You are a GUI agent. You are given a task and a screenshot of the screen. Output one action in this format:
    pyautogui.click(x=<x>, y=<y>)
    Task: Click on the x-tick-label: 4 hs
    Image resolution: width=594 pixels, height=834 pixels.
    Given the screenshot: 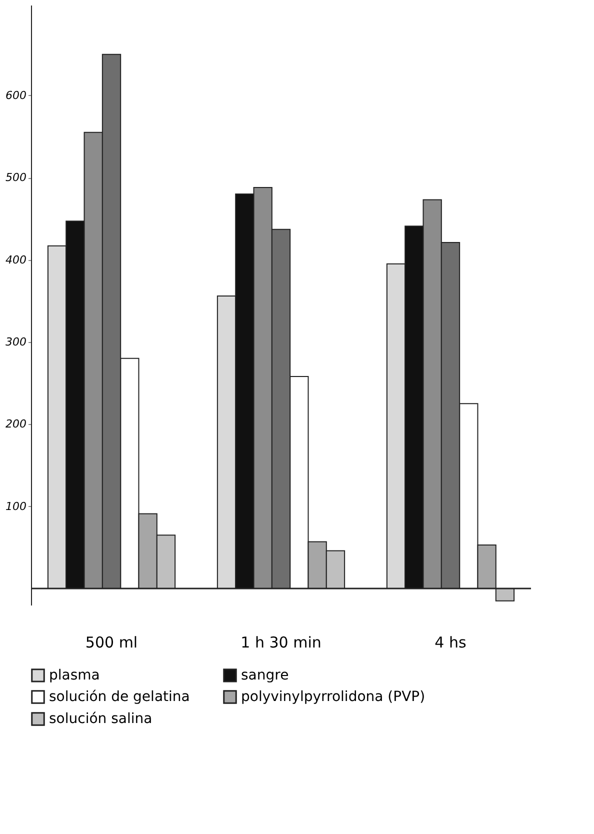 What is the action you would take?
    pyautogui.click(x=450, y=643)
    